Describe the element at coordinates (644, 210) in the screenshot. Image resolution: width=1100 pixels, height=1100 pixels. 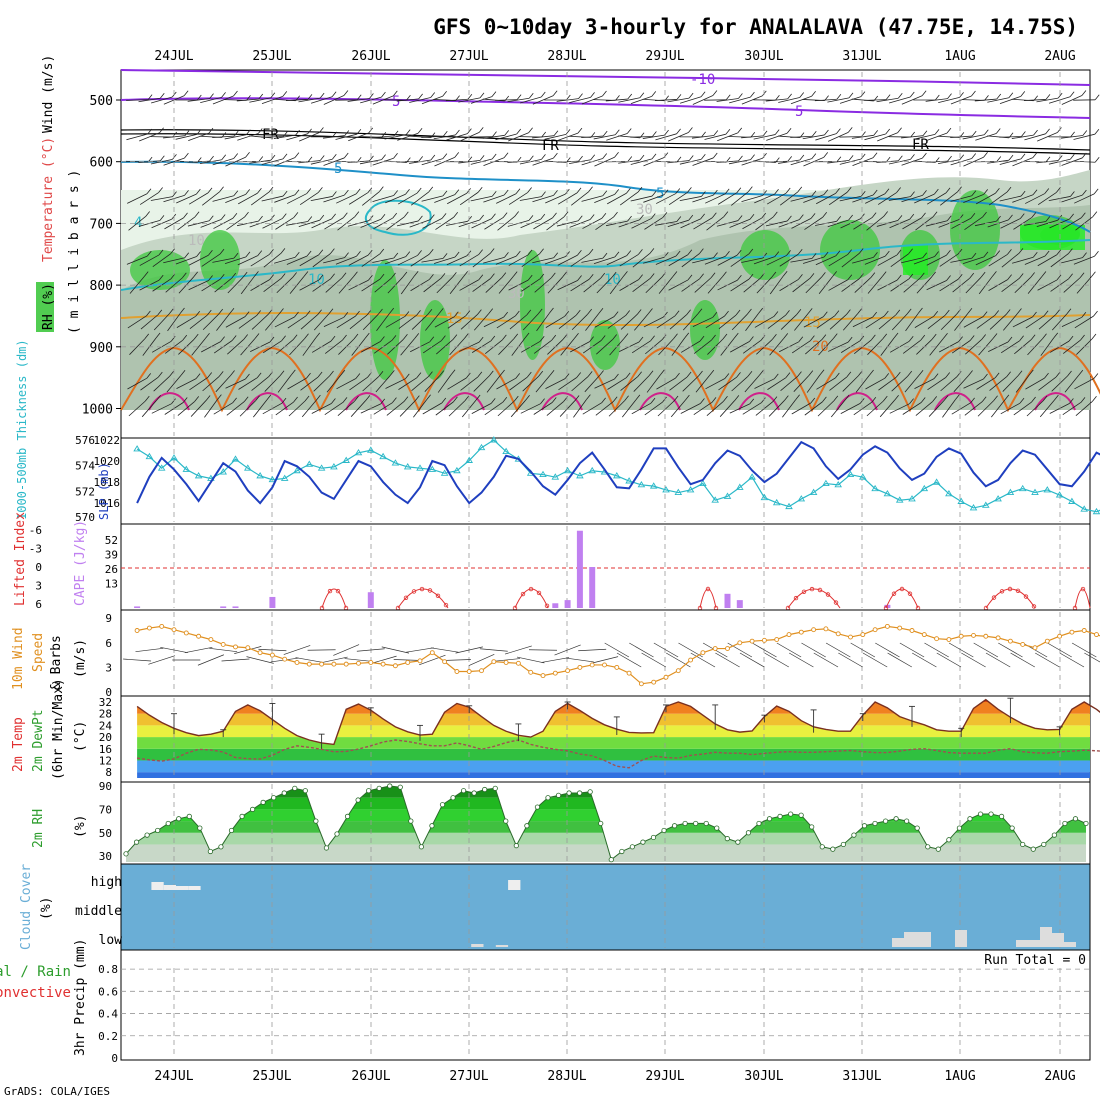
I see `contour-label: 30` at that location.